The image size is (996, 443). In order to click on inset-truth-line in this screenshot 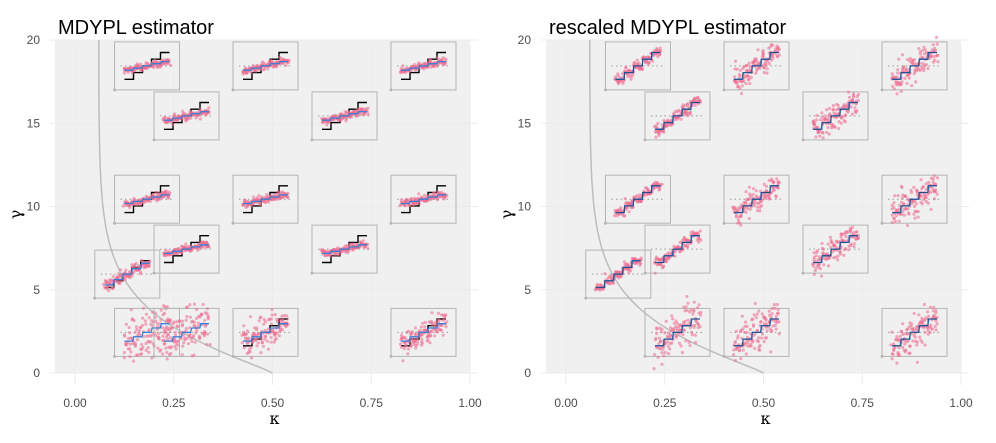, I will do `click(756, 332)`.